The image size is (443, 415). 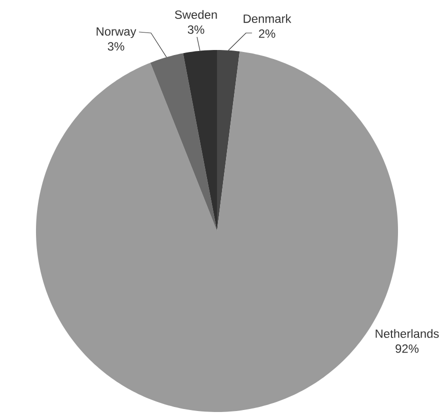 What do you see at coordinates (407, 333) in the screenshot?
I see `slice-label: Netherlands` at bounding box center [407, 333].